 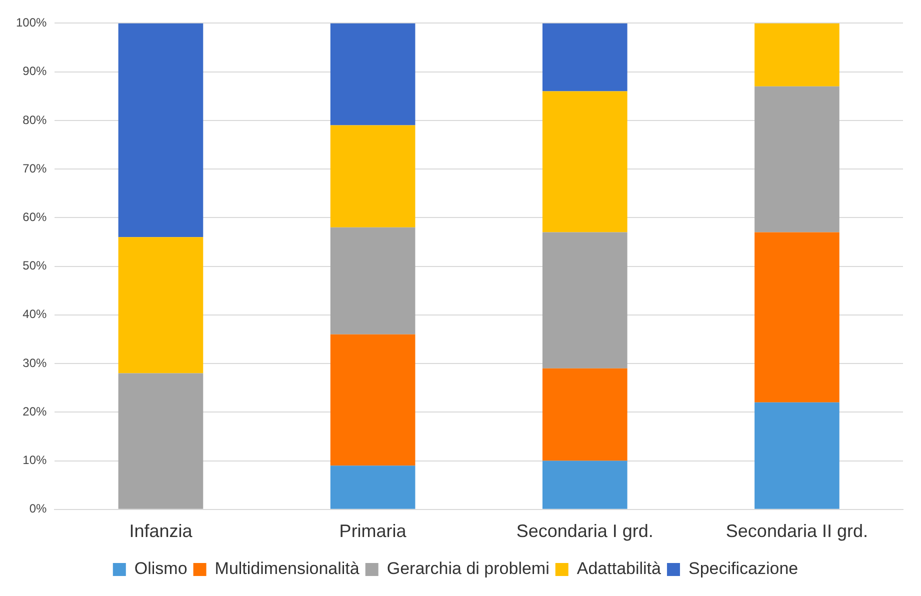 I want to click on y-tick-label: 90%, so click(x=35, y=71).